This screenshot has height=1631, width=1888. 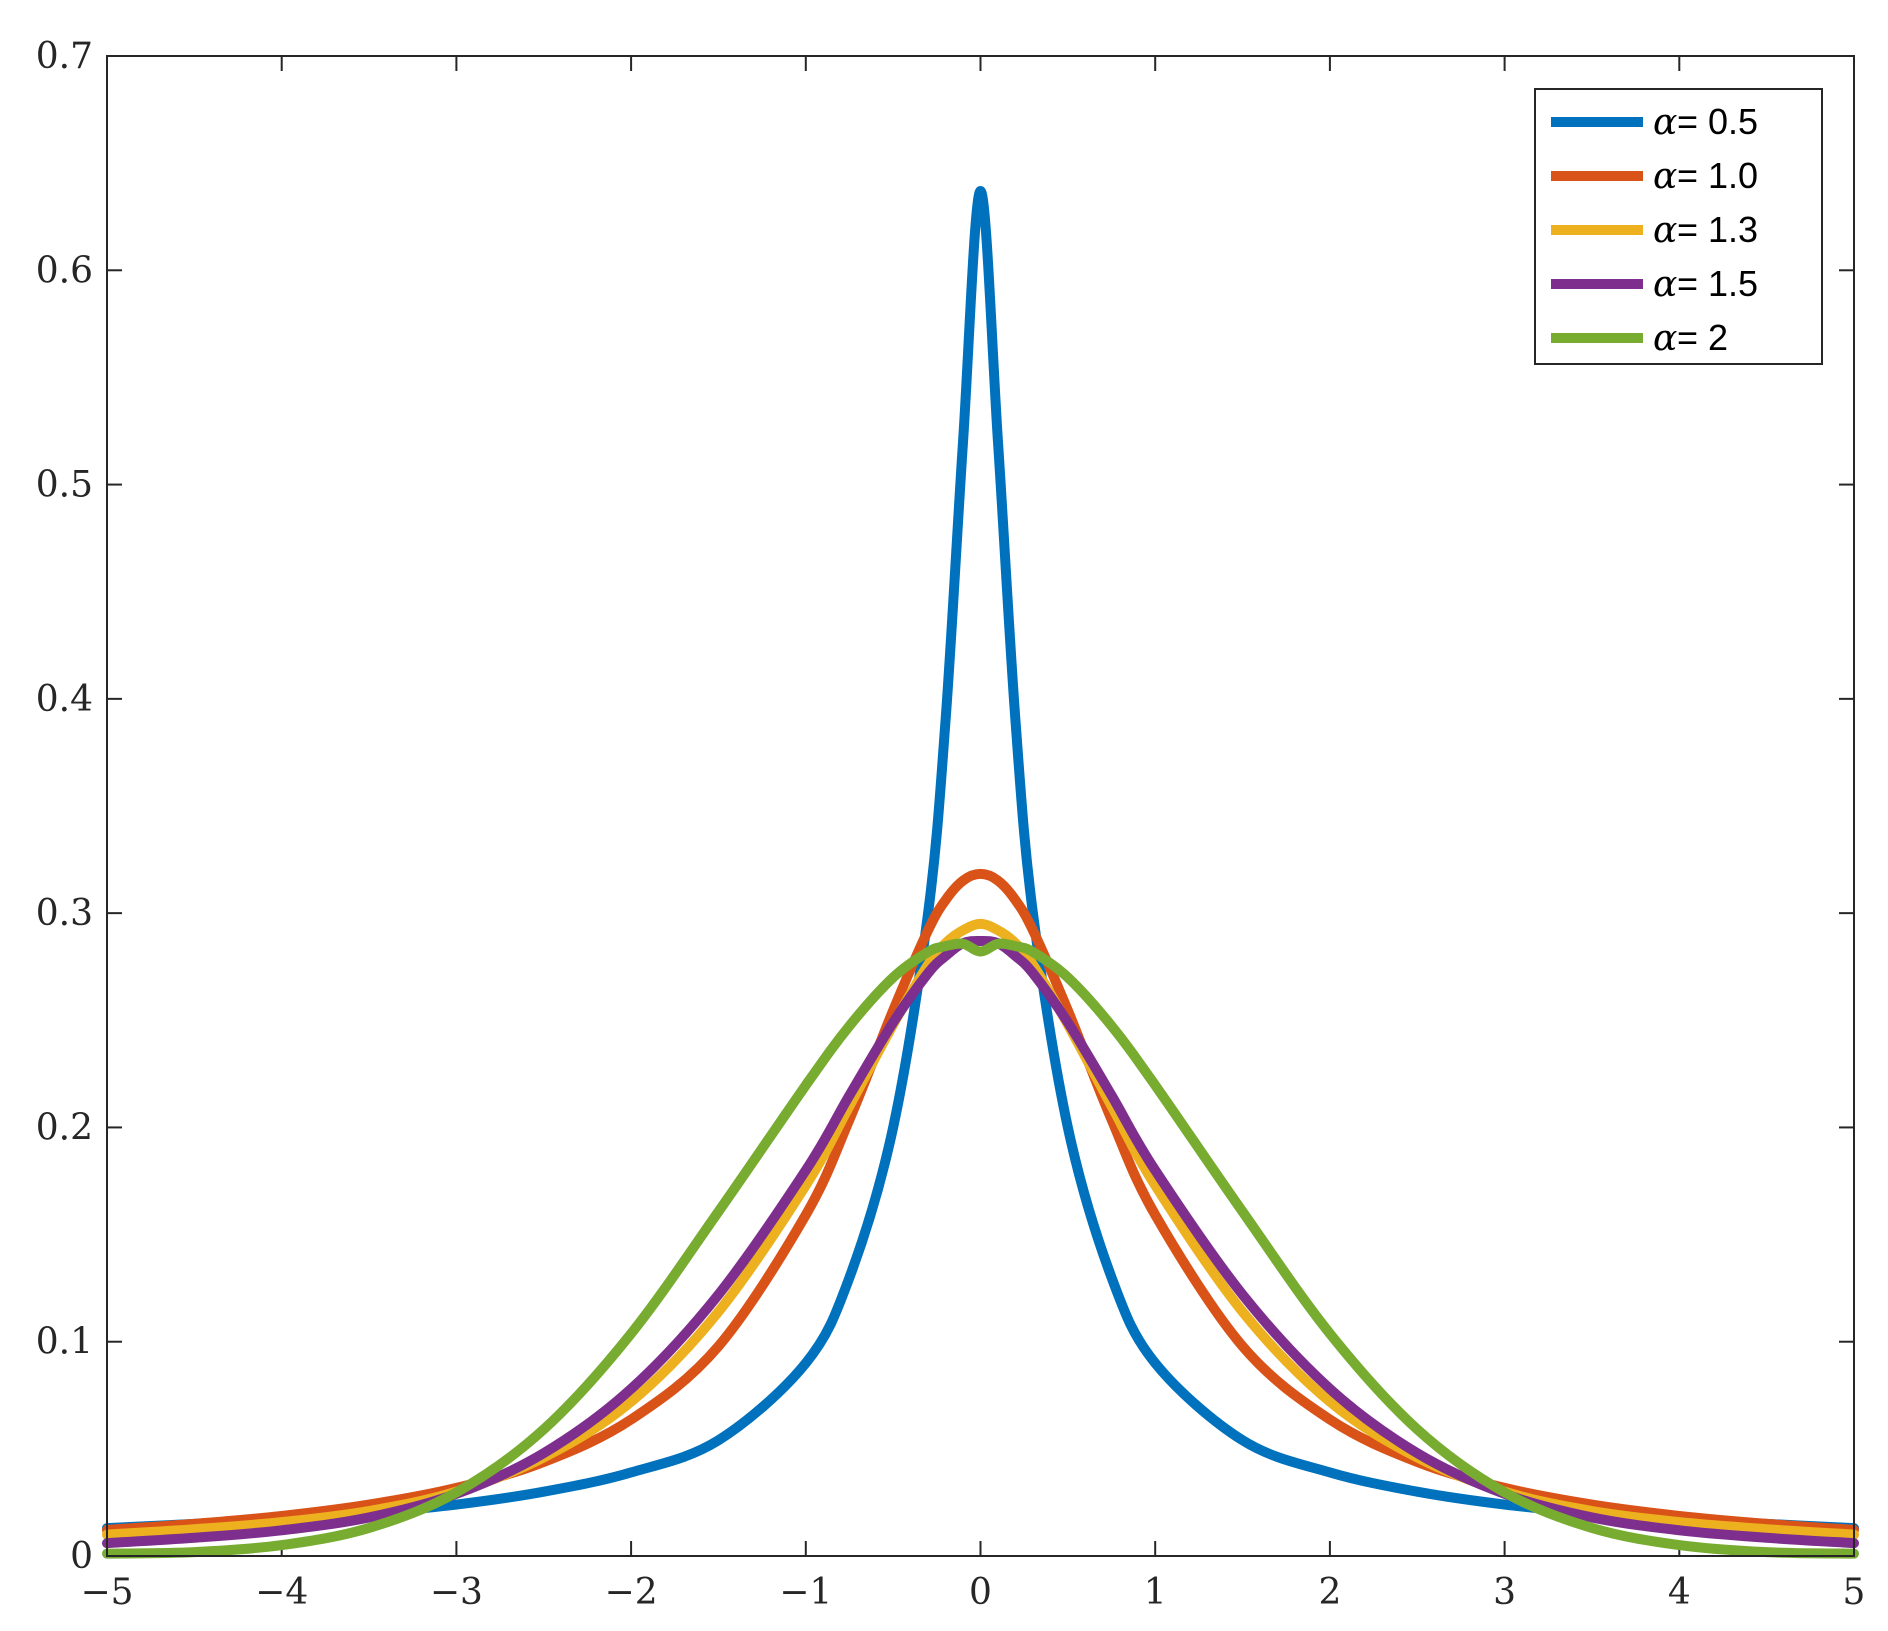 I want to click on x-tick-label: 5, so click(x=1854, y=1592).